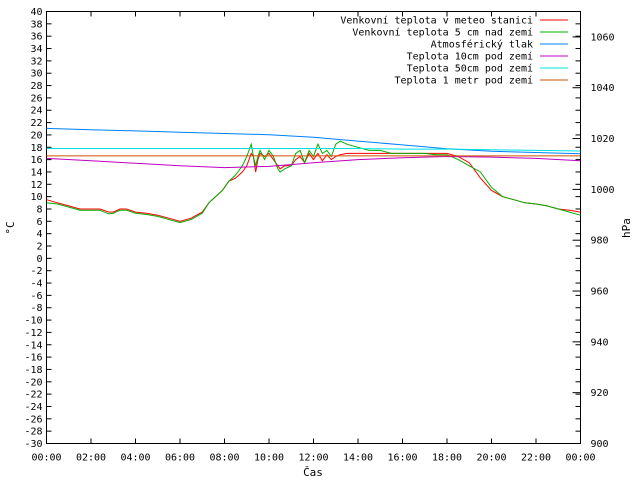 This screenshot has width=640, height=480. Describe the element at coordinates (36, 185) in the screenshot. I see `y-tick-label: 12` at that location.